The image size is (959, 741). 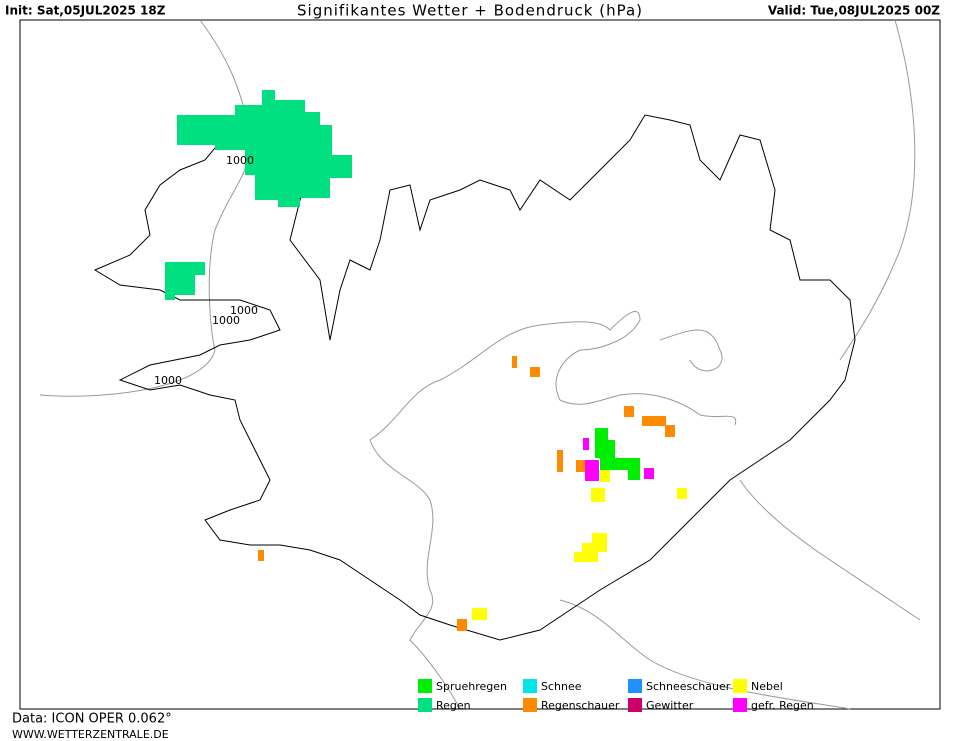 I want to click on website: WWW.WETTERZENTRALE.DE, so click(x=90, y=734).